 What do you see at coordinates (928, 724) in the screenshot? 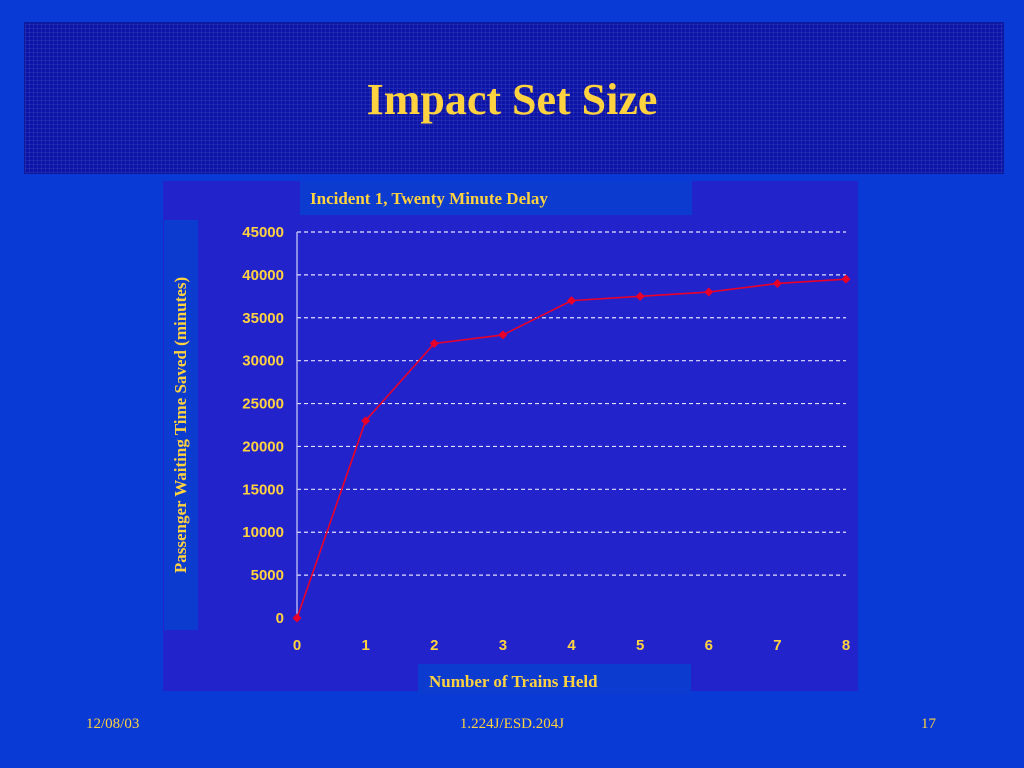
I see `footer-page-number: 17` at bounding box center [928, 724].